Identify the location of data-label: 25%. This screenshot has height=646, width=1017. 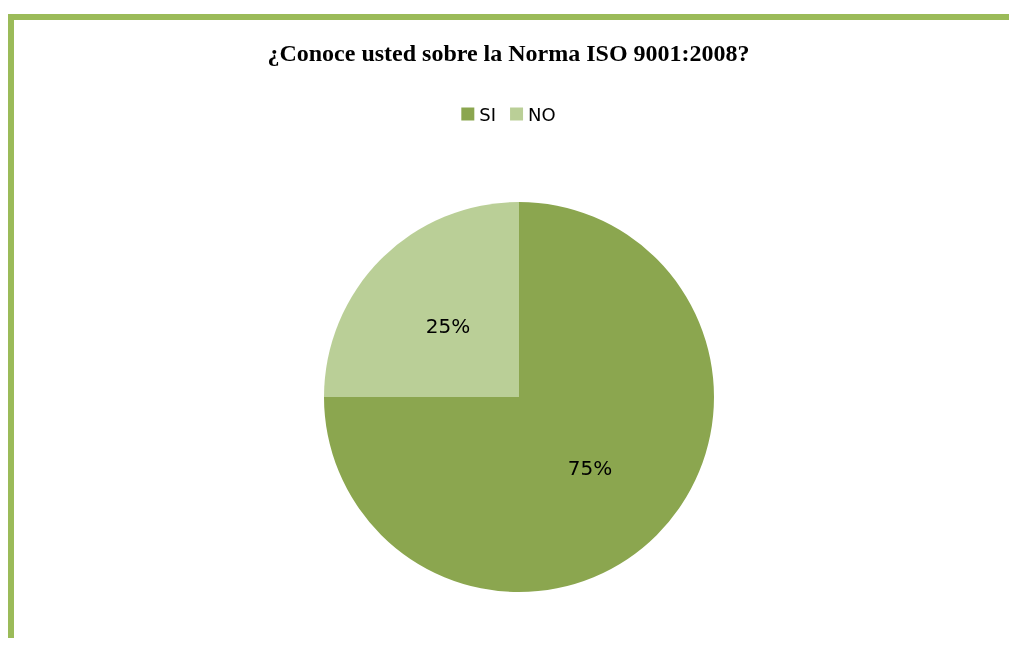
(448, 325).